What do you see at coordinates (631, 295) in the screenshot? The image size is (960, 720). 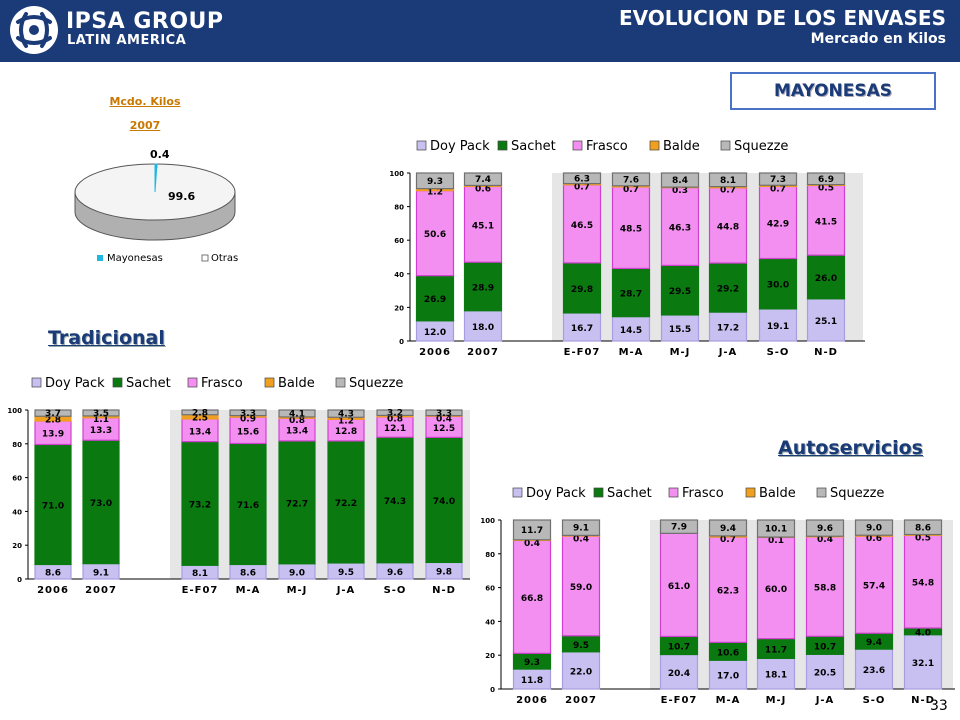 I see `data-label-sachet: 28.7` at bounding box center [631, 295].